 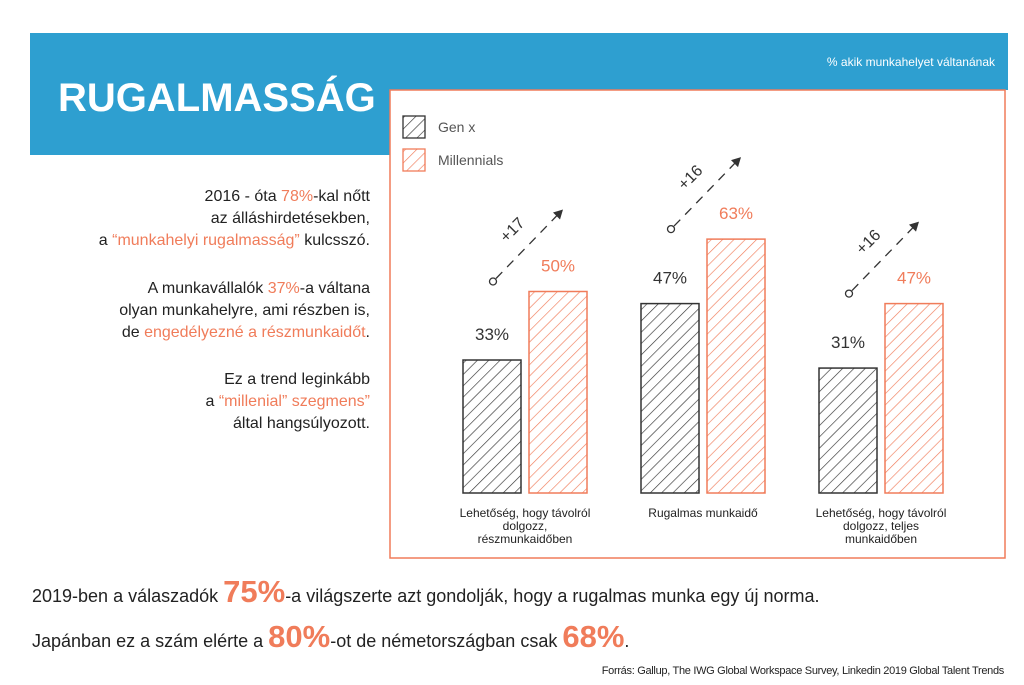 I want to click on value-label: 31%, so click(x=848, y=342).